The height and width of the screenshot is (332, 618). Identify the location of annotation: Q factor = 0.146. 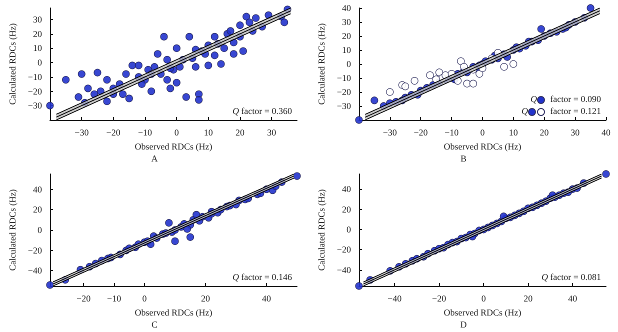
(262, 277).